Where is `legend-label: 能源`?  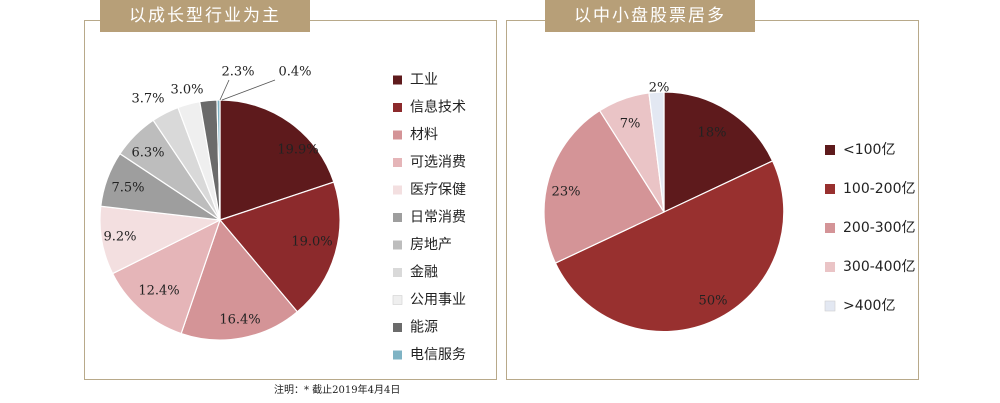
legend-label: 能源 is located at coordinates (424, 328).